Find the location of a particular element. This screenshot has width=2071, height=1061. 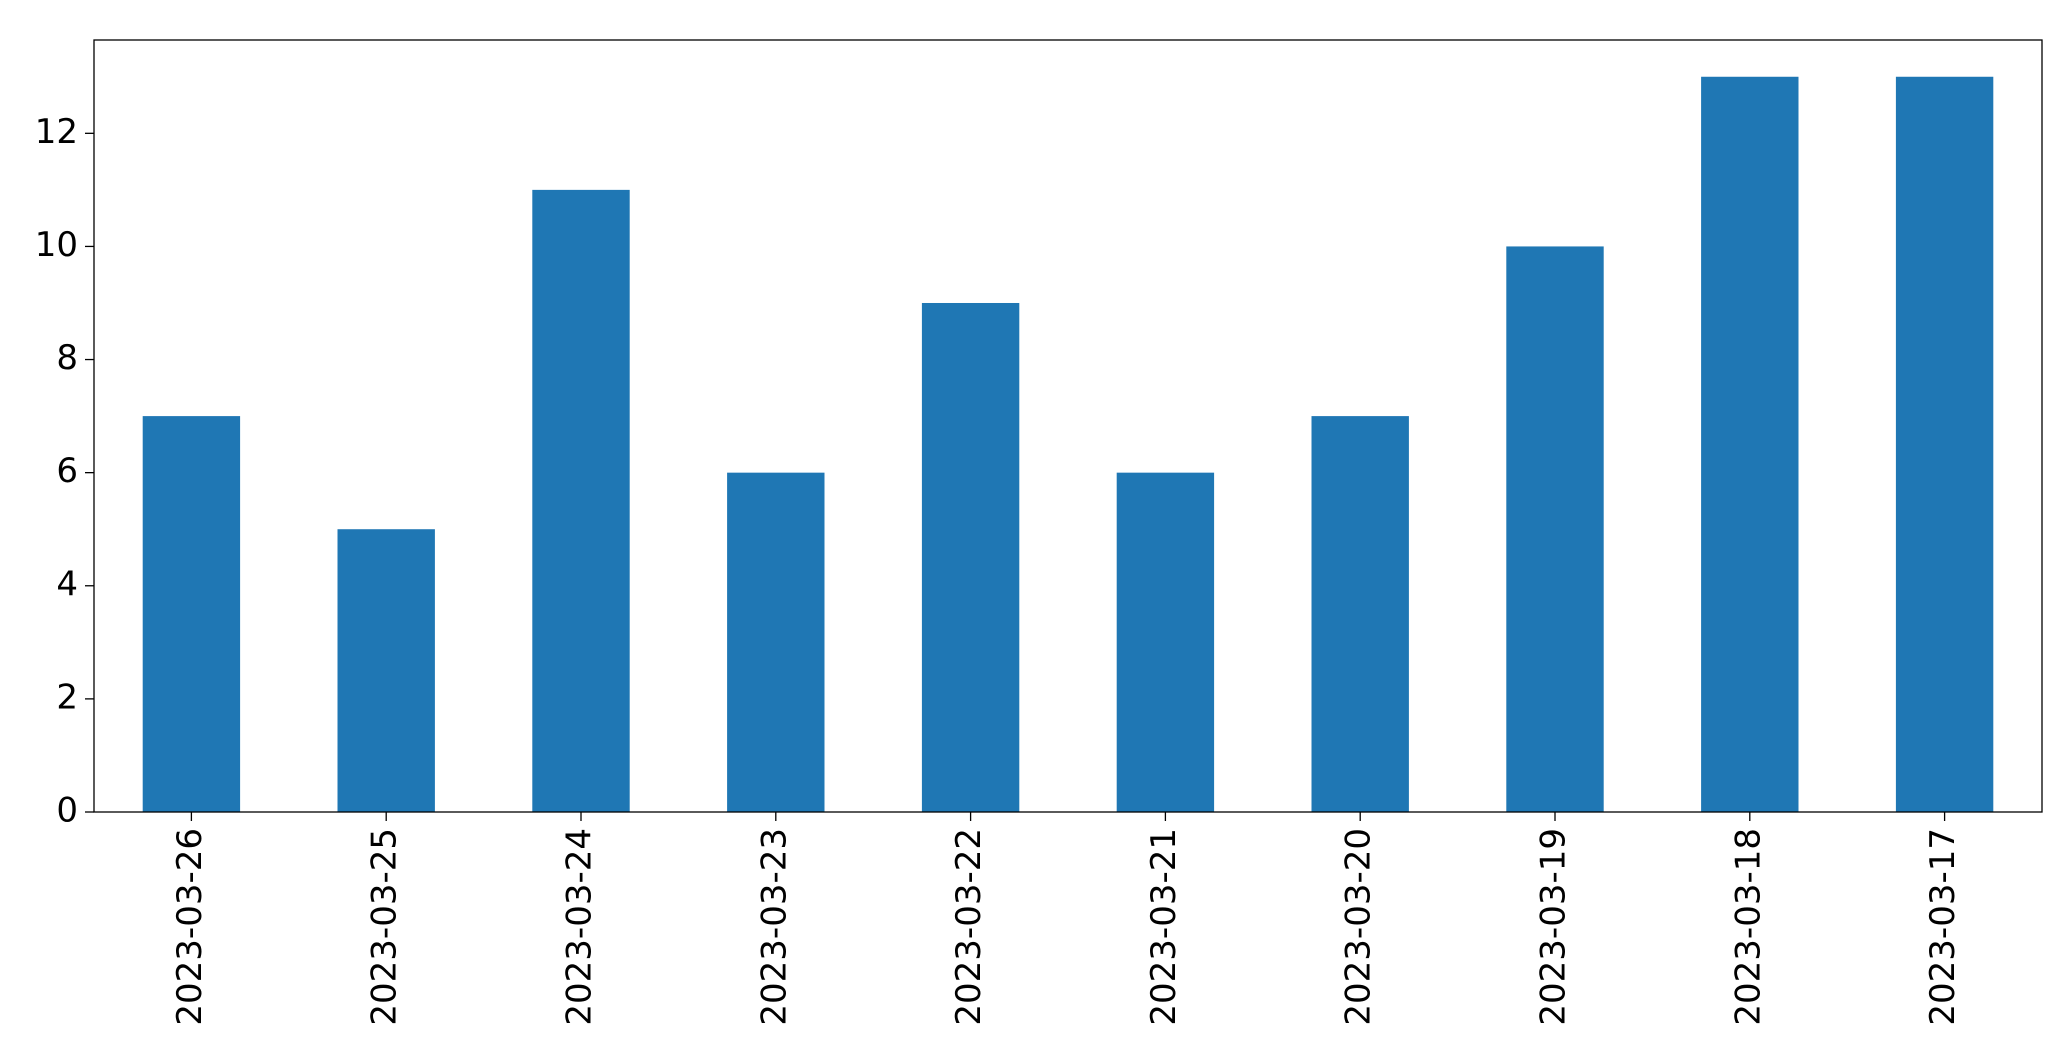

y-tick-label: 10 is located at coordinates (56, 245).